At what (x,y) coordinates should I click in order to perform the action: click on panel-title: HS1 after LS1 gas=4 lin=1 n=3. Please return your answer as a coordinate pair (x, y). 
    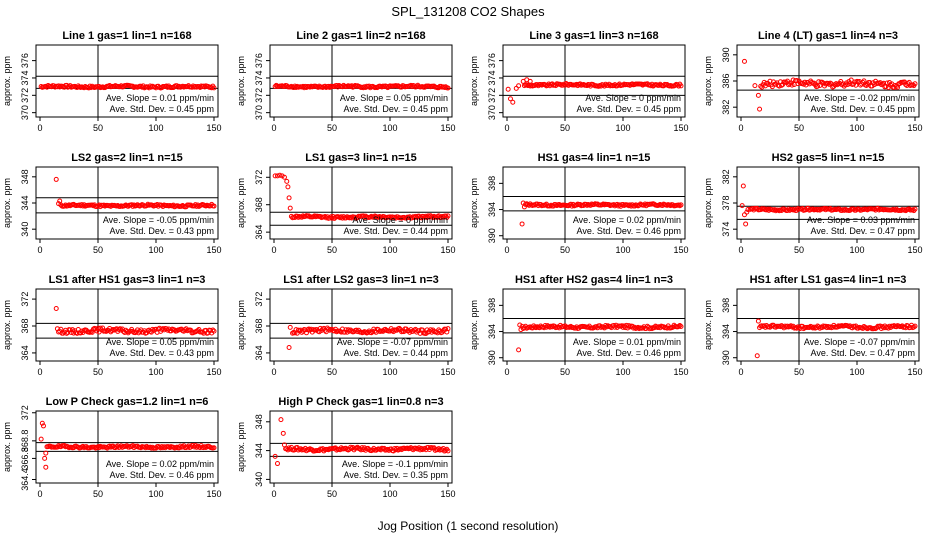
    Looking at the image, I should click on (828, 280).